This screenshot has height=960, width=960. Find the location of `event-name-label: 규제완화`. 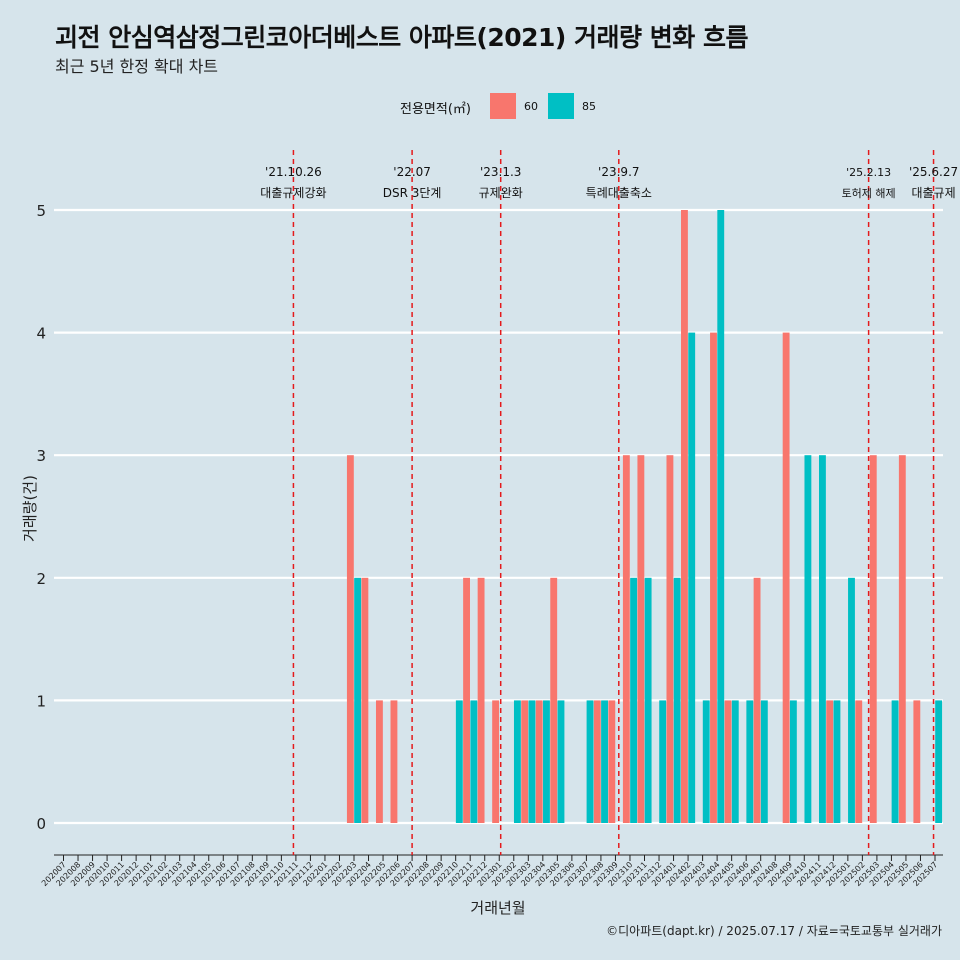

event-name-label: 규제완화 is located at coordinates (501, 193).